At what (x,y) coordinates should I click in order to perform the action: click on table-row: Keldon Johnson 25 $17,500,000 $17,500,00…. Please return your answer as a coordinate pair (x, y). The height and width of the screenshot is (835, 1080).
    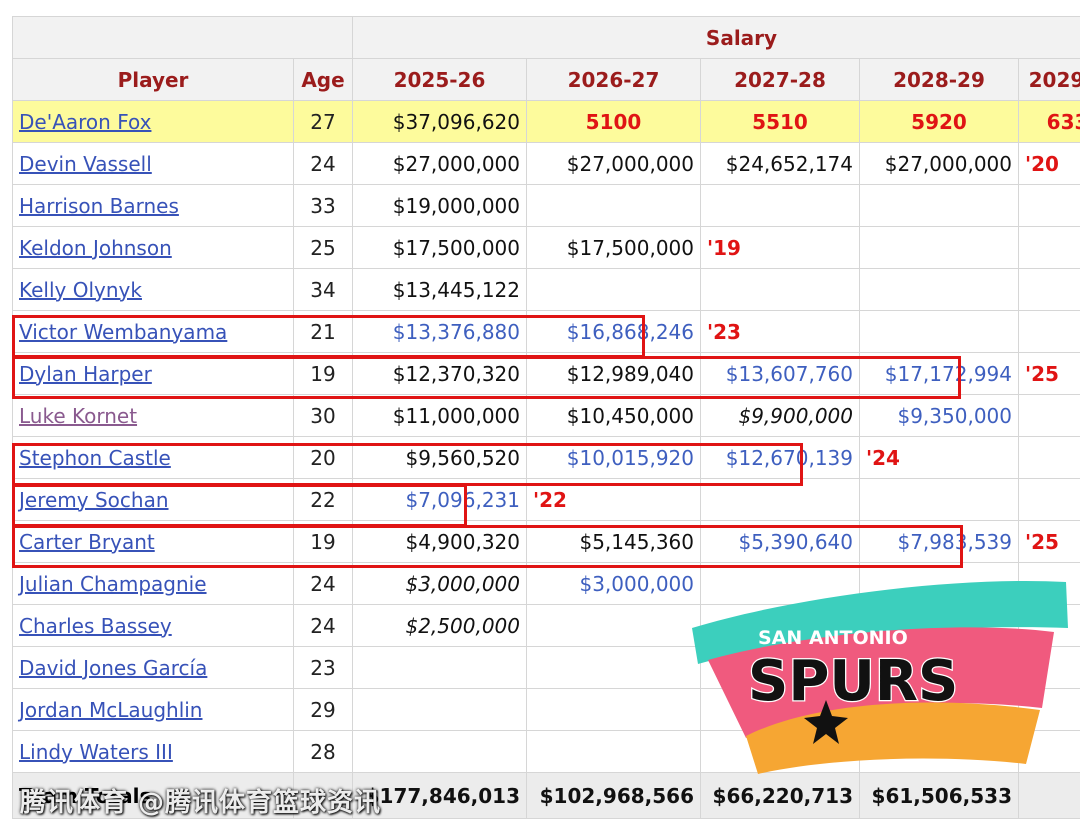
    Looking at the image, I should click on (546, 247).